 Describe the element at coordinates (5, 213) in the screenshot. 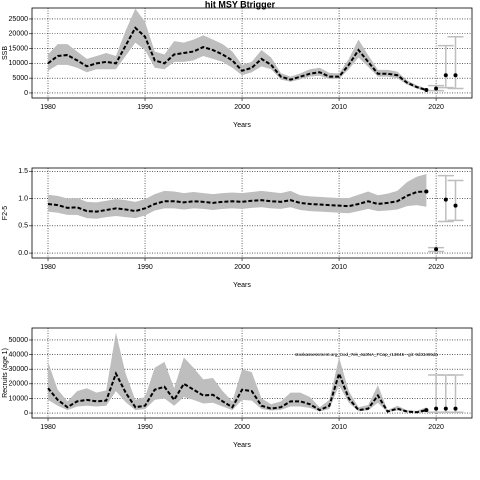

I see `y-axis-label: F2-5` at that location.